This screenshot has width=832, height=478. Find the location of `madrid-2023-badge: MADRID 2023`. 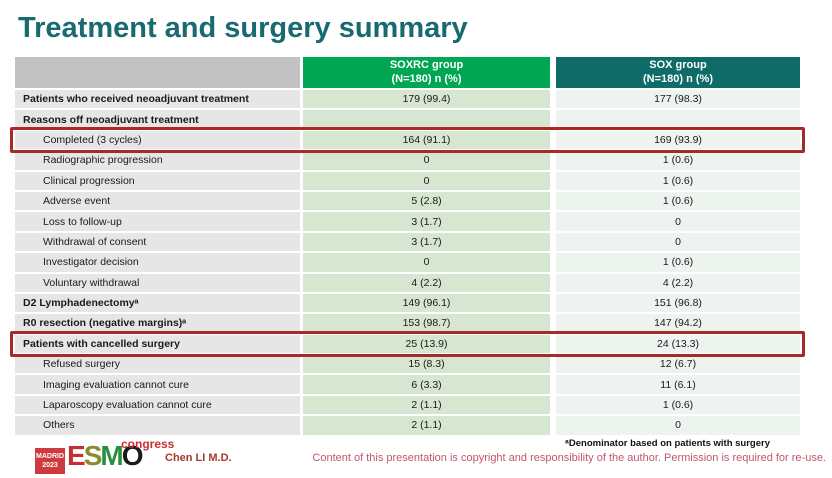

madrid-2023-badge: MADRID 2023 is located at coordinates (50, 461).